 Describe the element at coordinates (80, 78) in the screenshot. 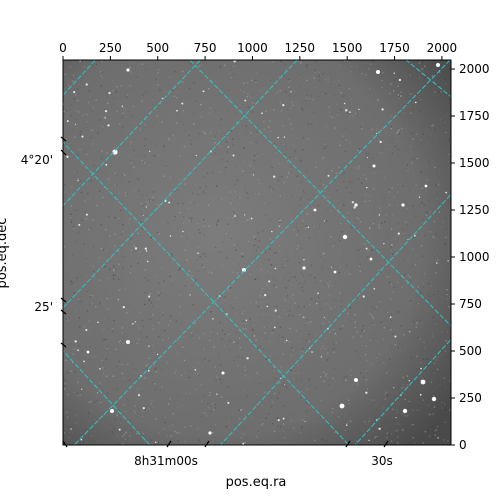

I see `grid-line` at that location.